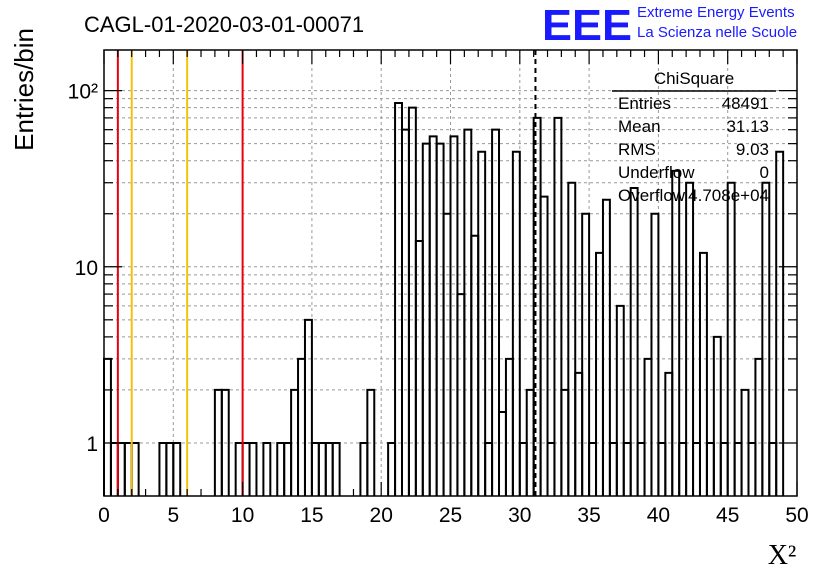  What do you see at coordinates (694, 78) in the screenshot?
I see `stats-title: ChiSquare` at bounding box center [694, 78].